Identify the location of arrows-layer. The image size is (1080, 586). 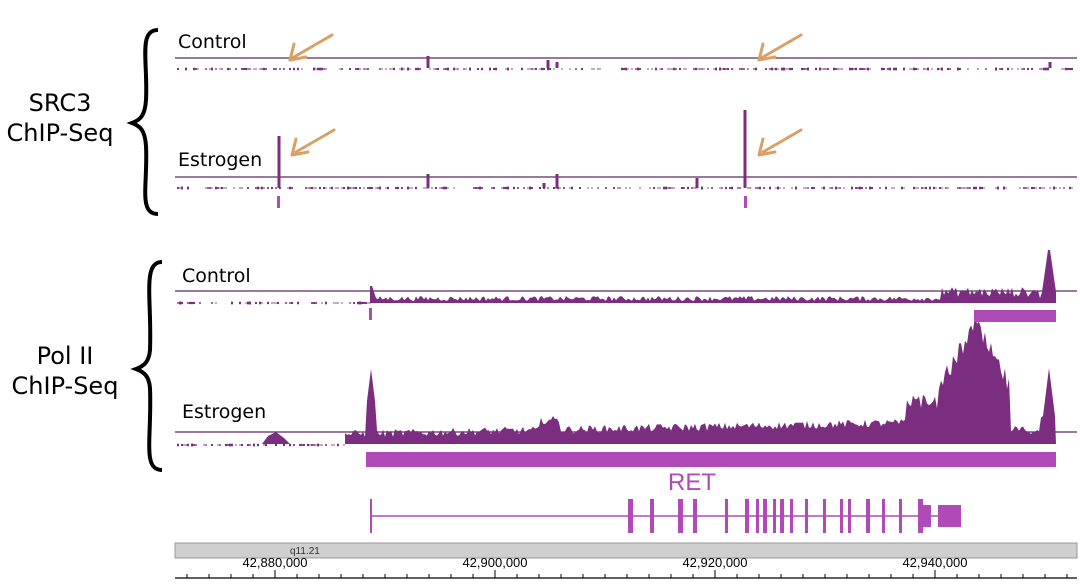
(545, 95).